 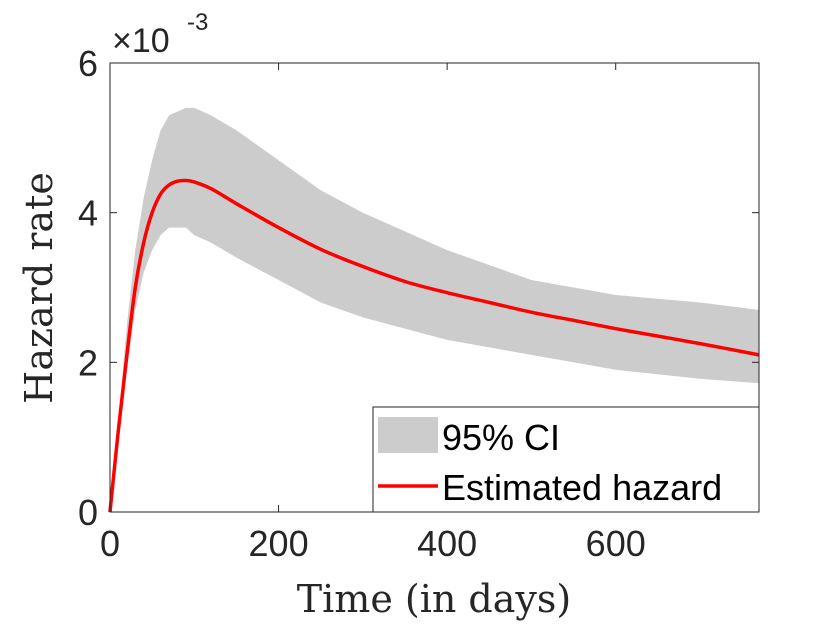 What do you see at coordinates (88, 63) in the screenshot?
I see `y-tick-label: 6` at bounding box center [88, 63].